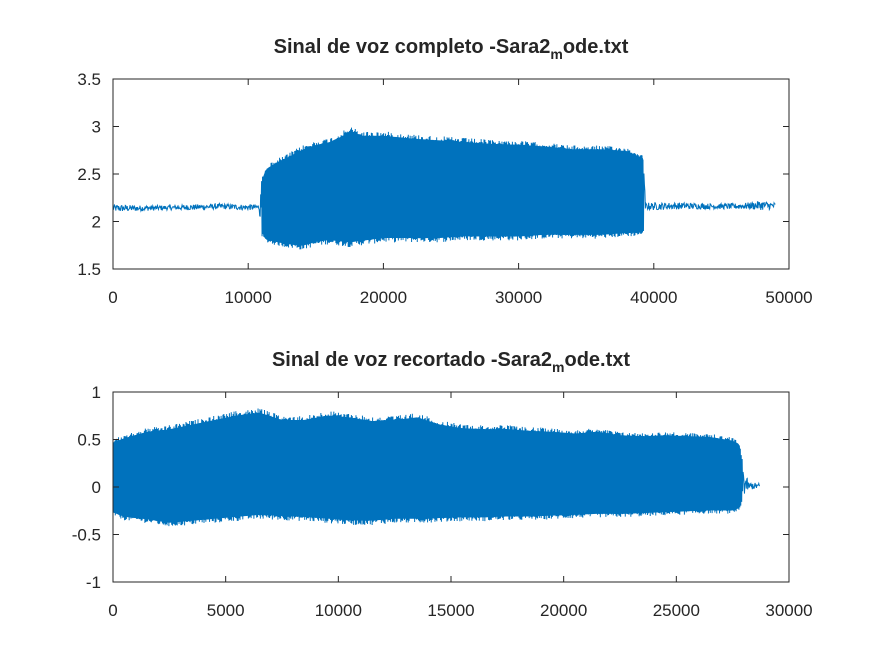 This screenshot has width=872, height=659. Describe the element at coordinates (96, 127) in the screenshot. I see `y-tick-label: 3` at that location.